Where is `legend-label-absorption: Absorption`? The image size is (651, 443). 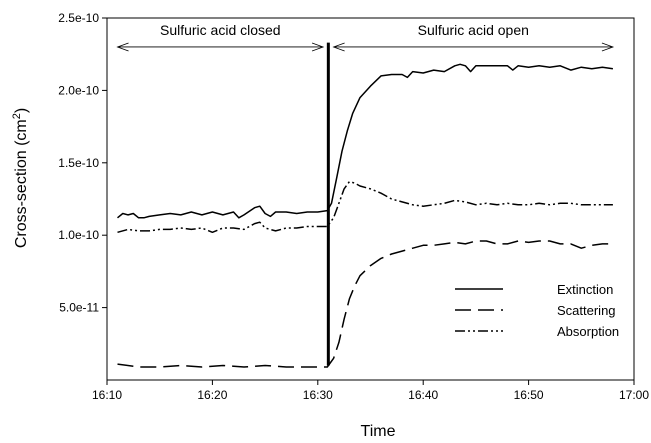
legend-label-absorption: Absorption is located at coordinates (588, 331).